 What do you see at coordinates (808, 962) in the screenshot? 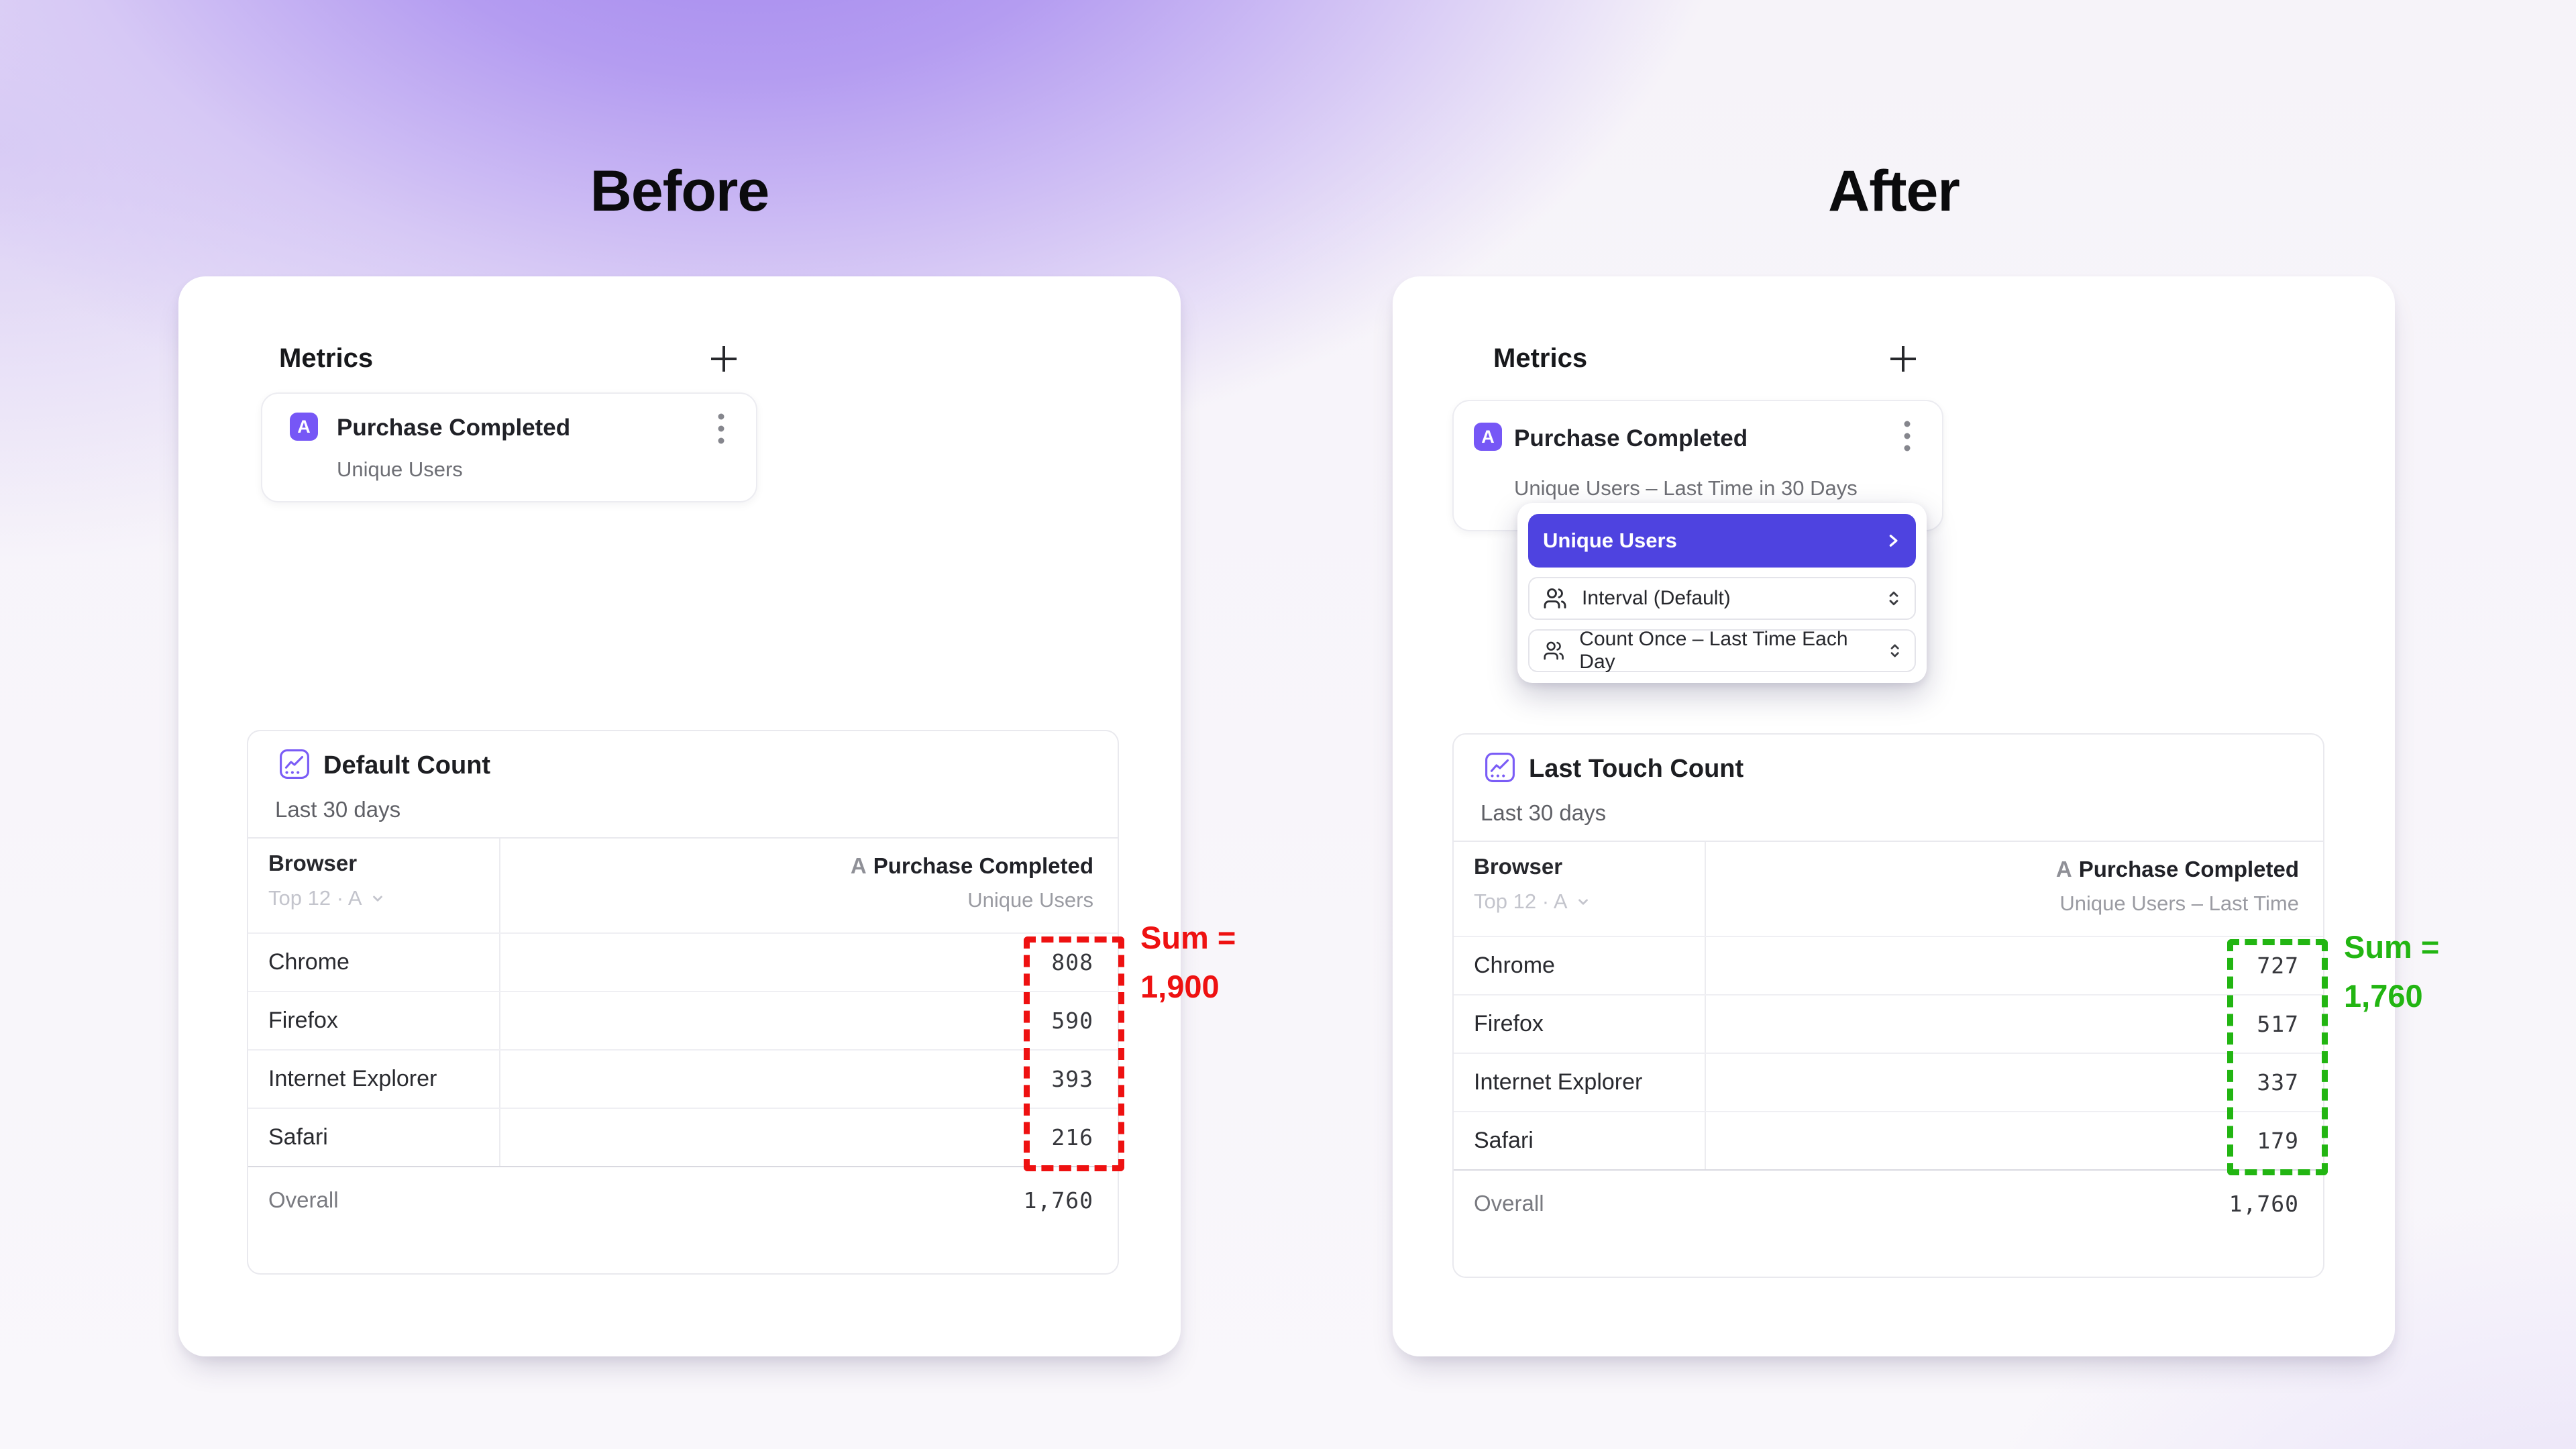
I see `row-value: 808` at bounding box center [808, 962].